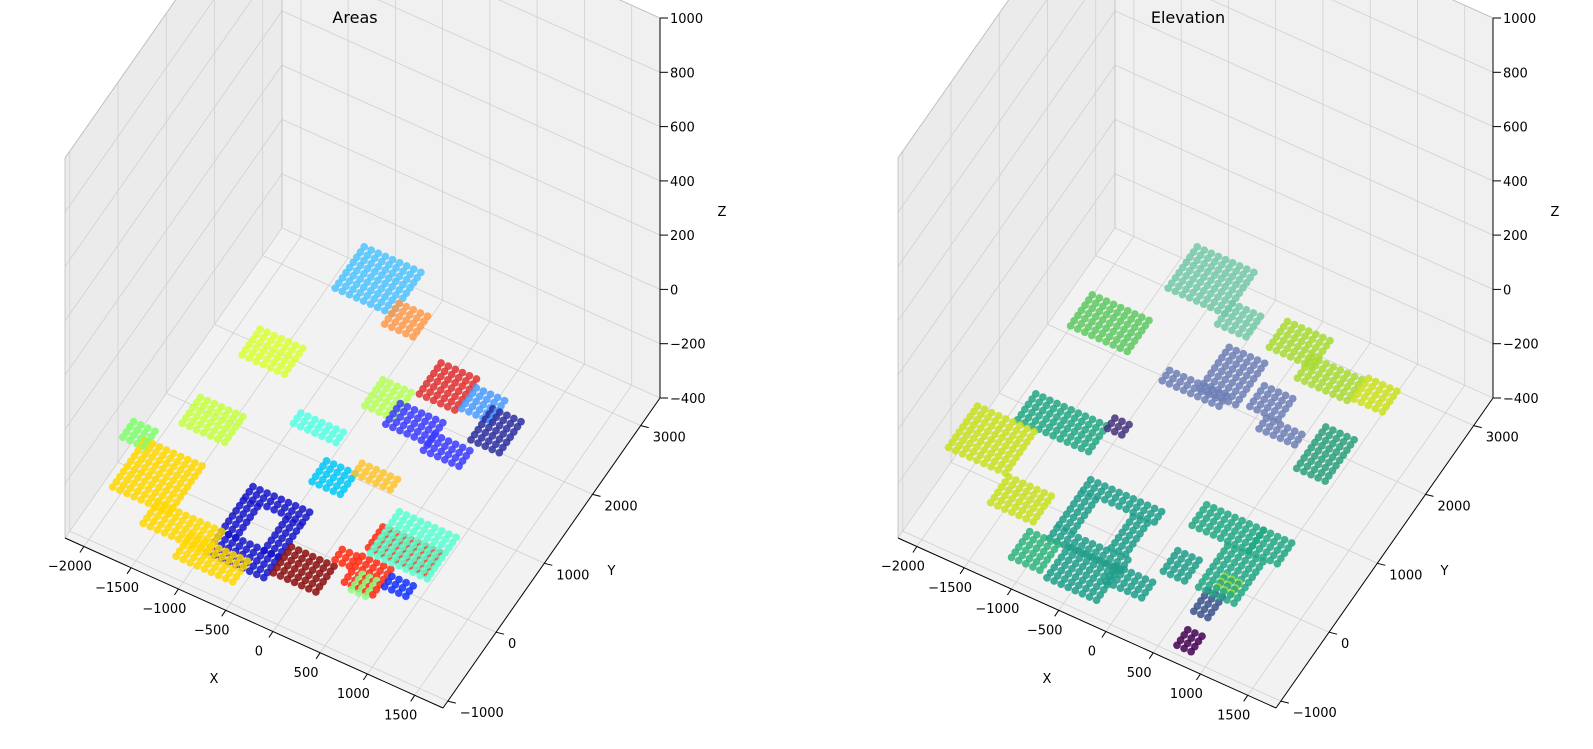  Describe the element at coordinates (1519, 19) in the screenshot. I see `z-tick-label: 1000` at that location.